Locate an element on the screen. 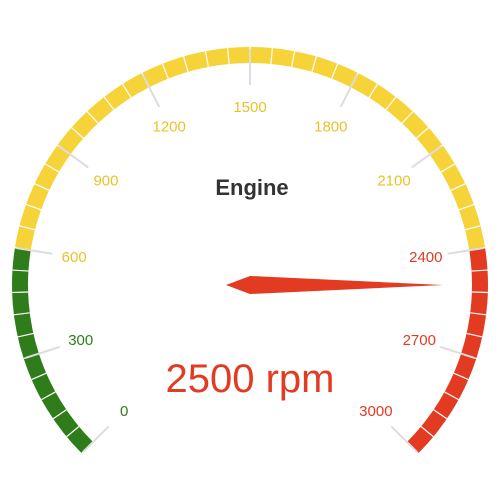  gauge-needle is located at coordinates (334, 285).